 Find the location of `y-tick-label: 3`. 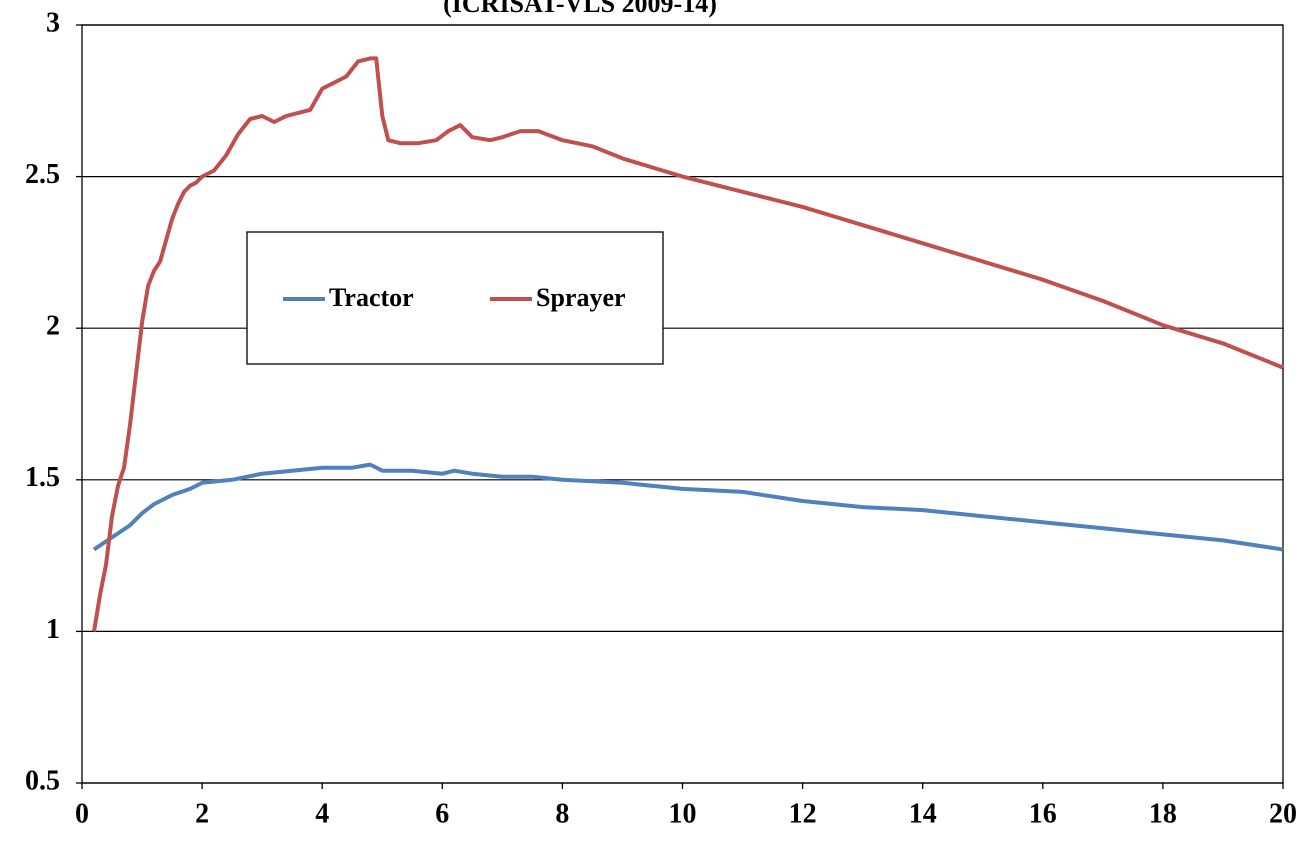

y-tick-label: 3 is located at coordinates (53, 22).